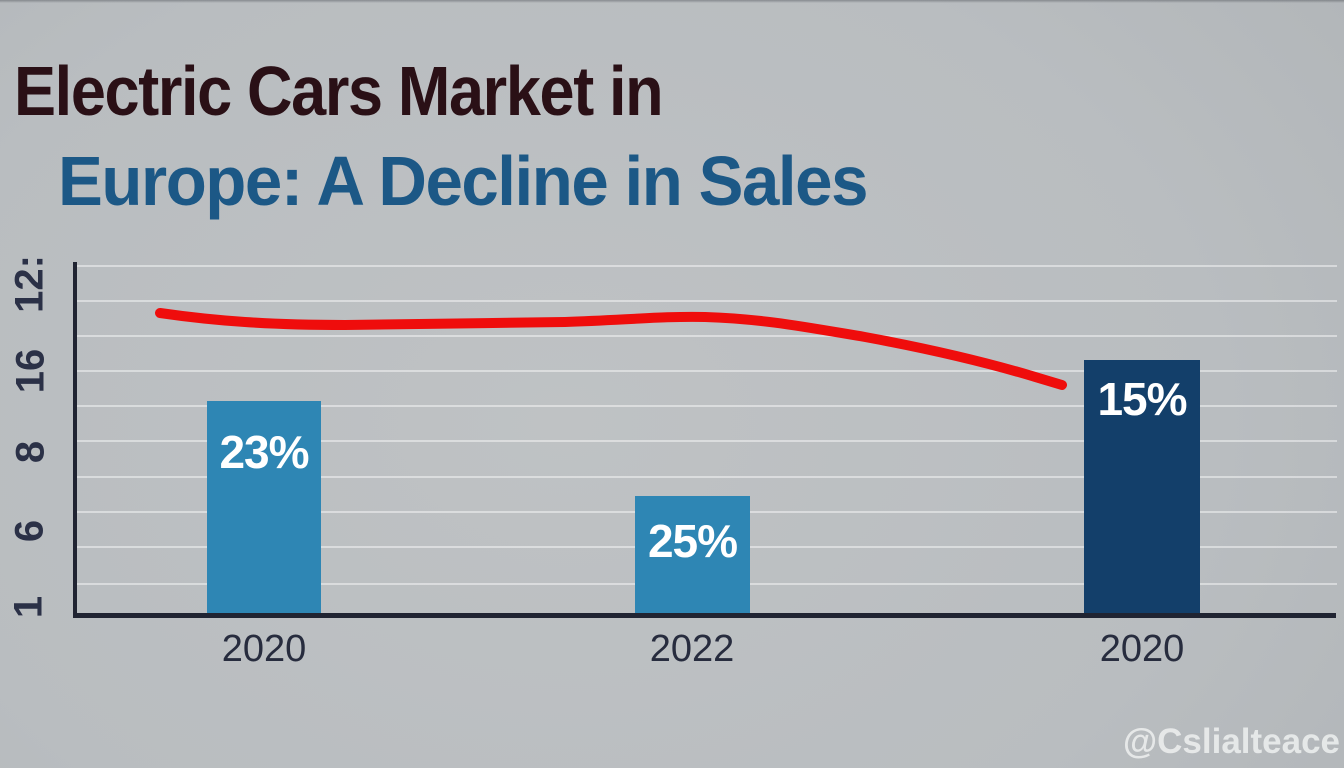 The width and height of the screenshot is (1344, 768). I want to click on declining-trend-line, so click(611, 349).